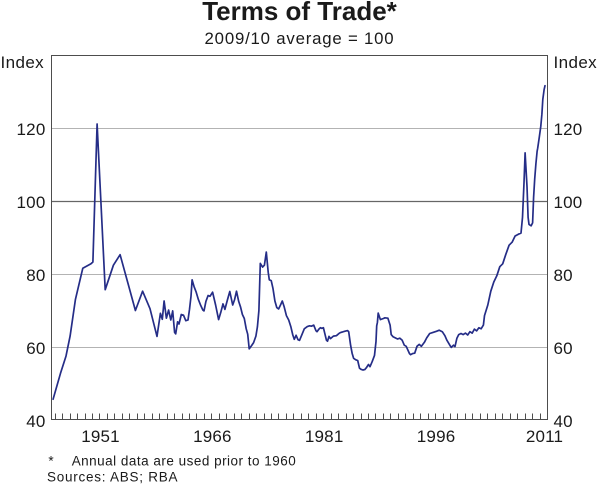 Image resolution: width=600 pixels, height=495 pixels. What do you see at coordinates (300, 38) in the screenshot?
I see `svg-text: 2009/10 average = 100` at bounding box center [300, 38].